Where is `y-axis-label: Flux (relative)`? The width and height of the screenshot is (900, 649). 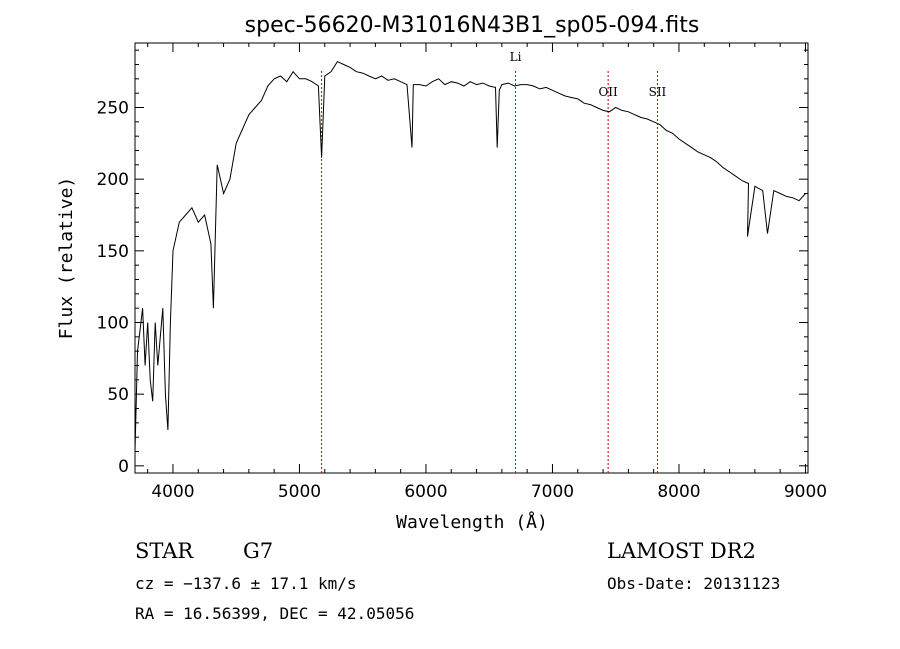
y-axis-label: Flux (relative) is located at coordinates (66, 258).